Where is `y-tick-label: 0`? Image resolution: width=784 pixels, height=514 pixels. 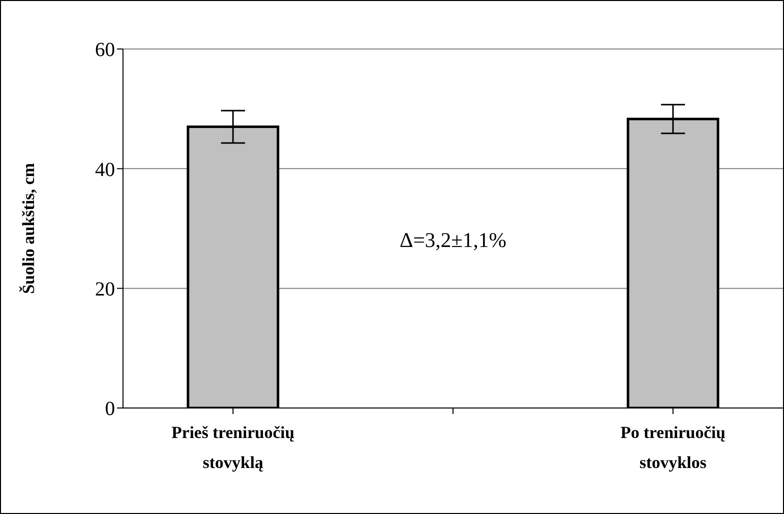 y-tick-label: 0 is located at coordinates (110, 409).